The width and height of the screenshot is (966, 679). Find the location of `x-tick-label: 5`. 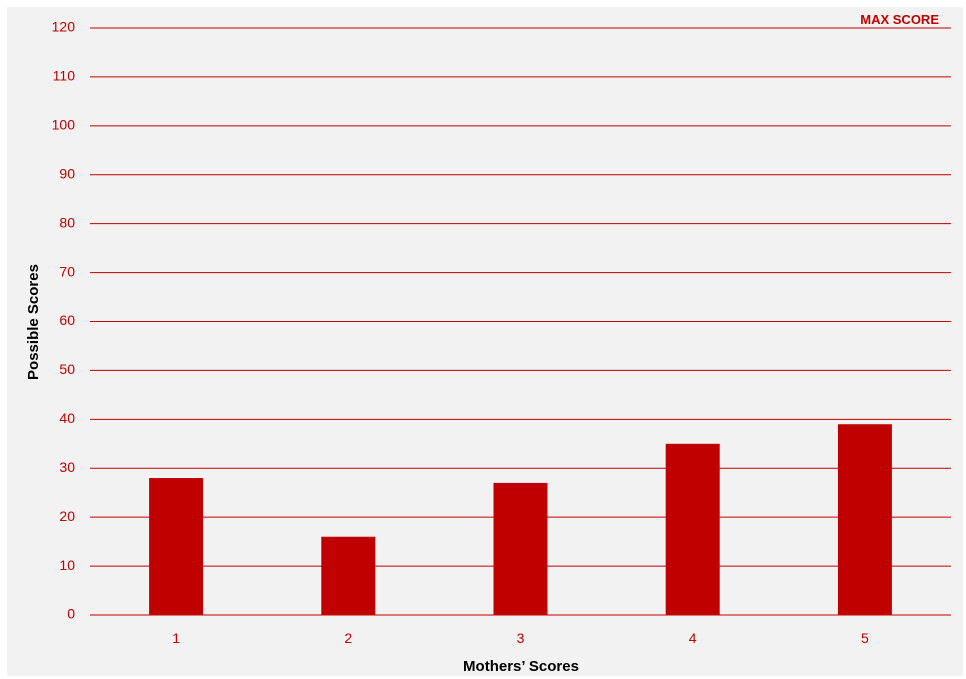

x-tick-label: 5 is located at coordinates (865, 638).